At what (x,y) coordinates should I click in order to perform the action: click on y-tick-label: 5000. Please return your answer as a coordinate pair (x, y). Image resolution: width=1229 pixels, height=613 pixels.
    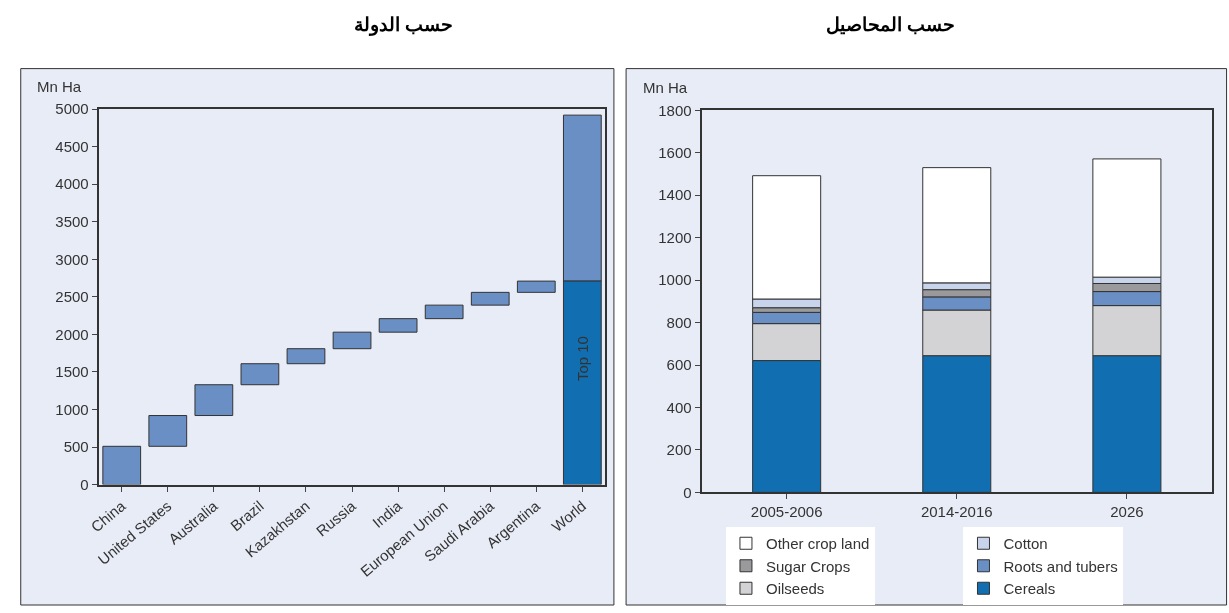
    Looking at the image, I should click on (72, 109).